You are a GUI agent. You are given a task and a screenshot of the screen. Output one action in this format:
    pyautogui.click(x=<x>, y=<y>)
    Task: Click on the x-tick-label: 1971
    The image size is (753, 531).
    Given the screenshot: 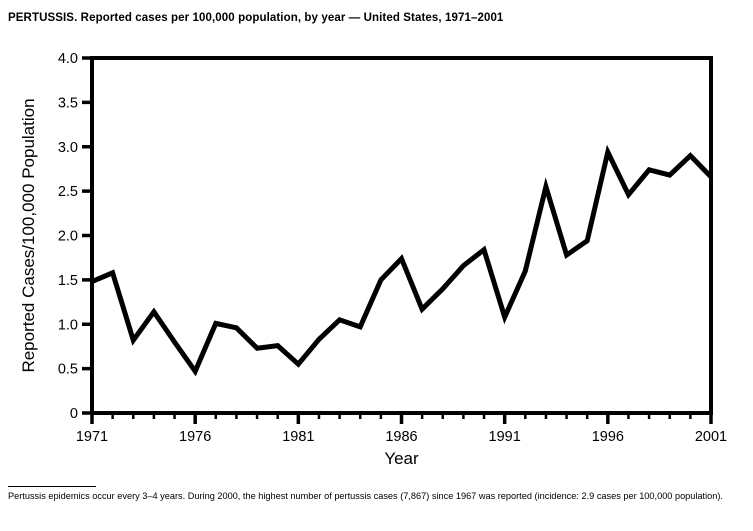 What is the action you would take?
    pyautogui.click(x=92, y=437)
    